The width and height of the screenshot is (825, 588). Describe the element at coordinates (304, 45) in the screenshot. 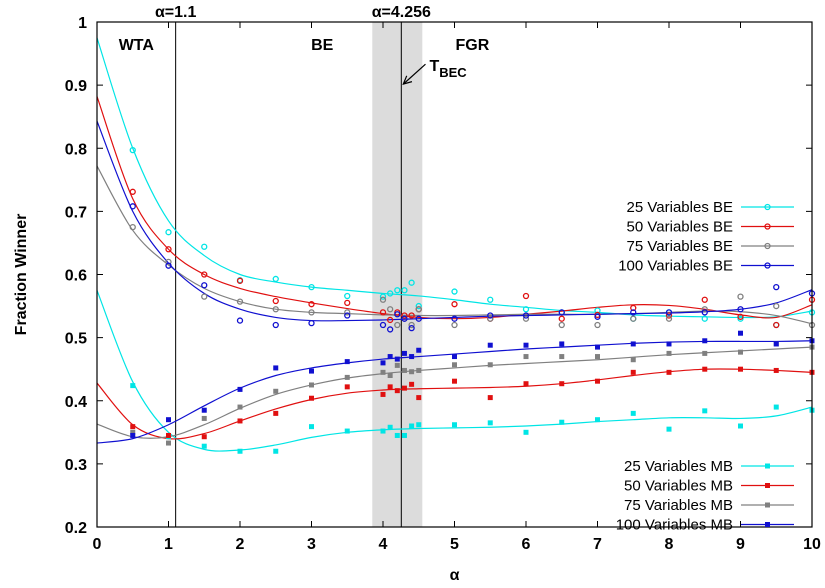

I see `labels-layer: α=1.1 α=4.256 WTA BE FGR TBEC` at that location.